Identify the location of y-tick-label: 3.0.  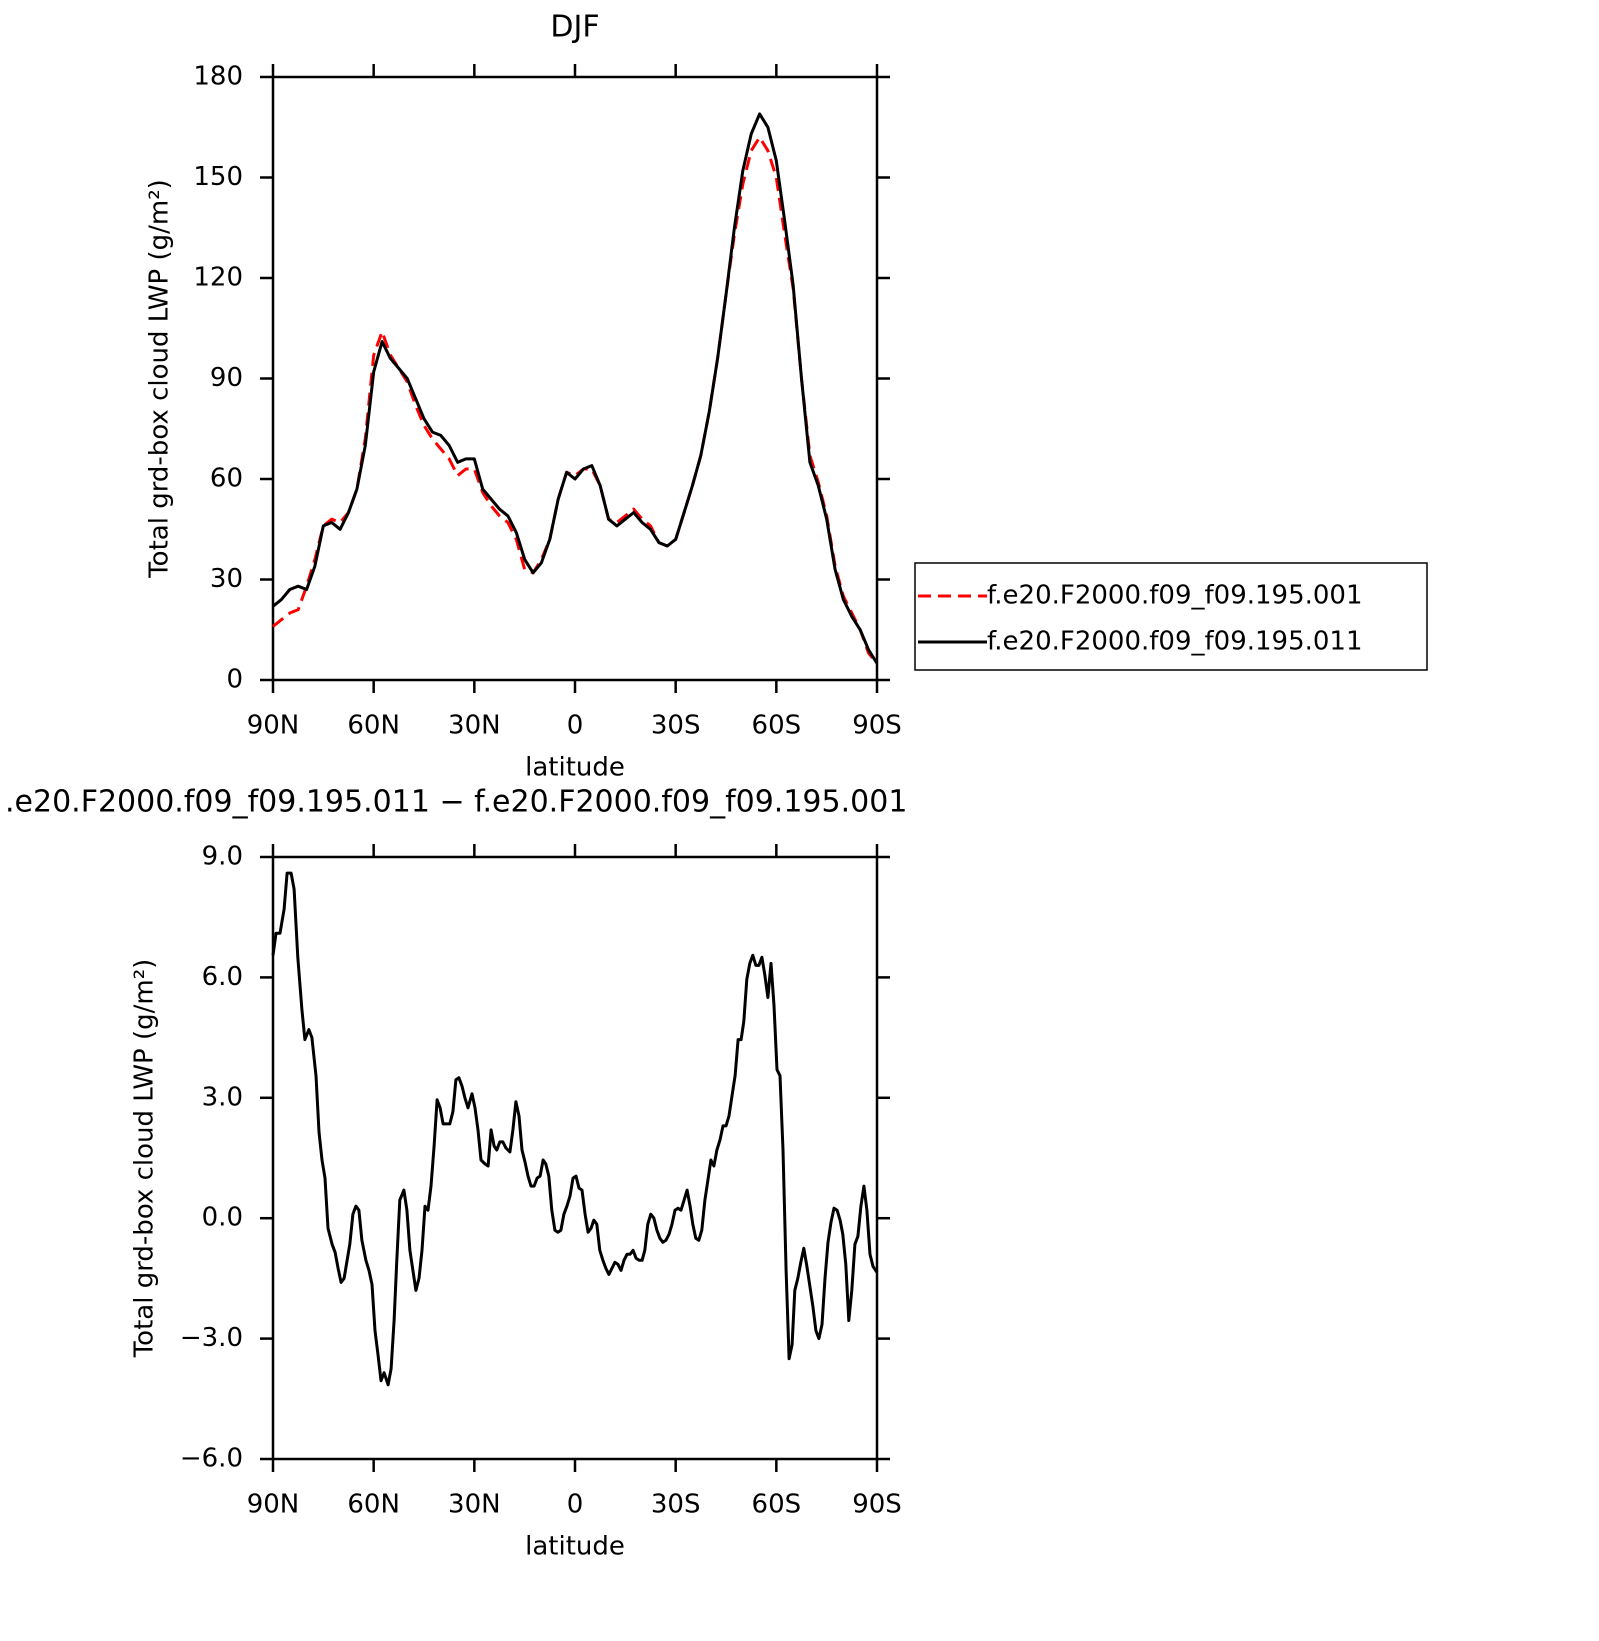
(222, 1097).